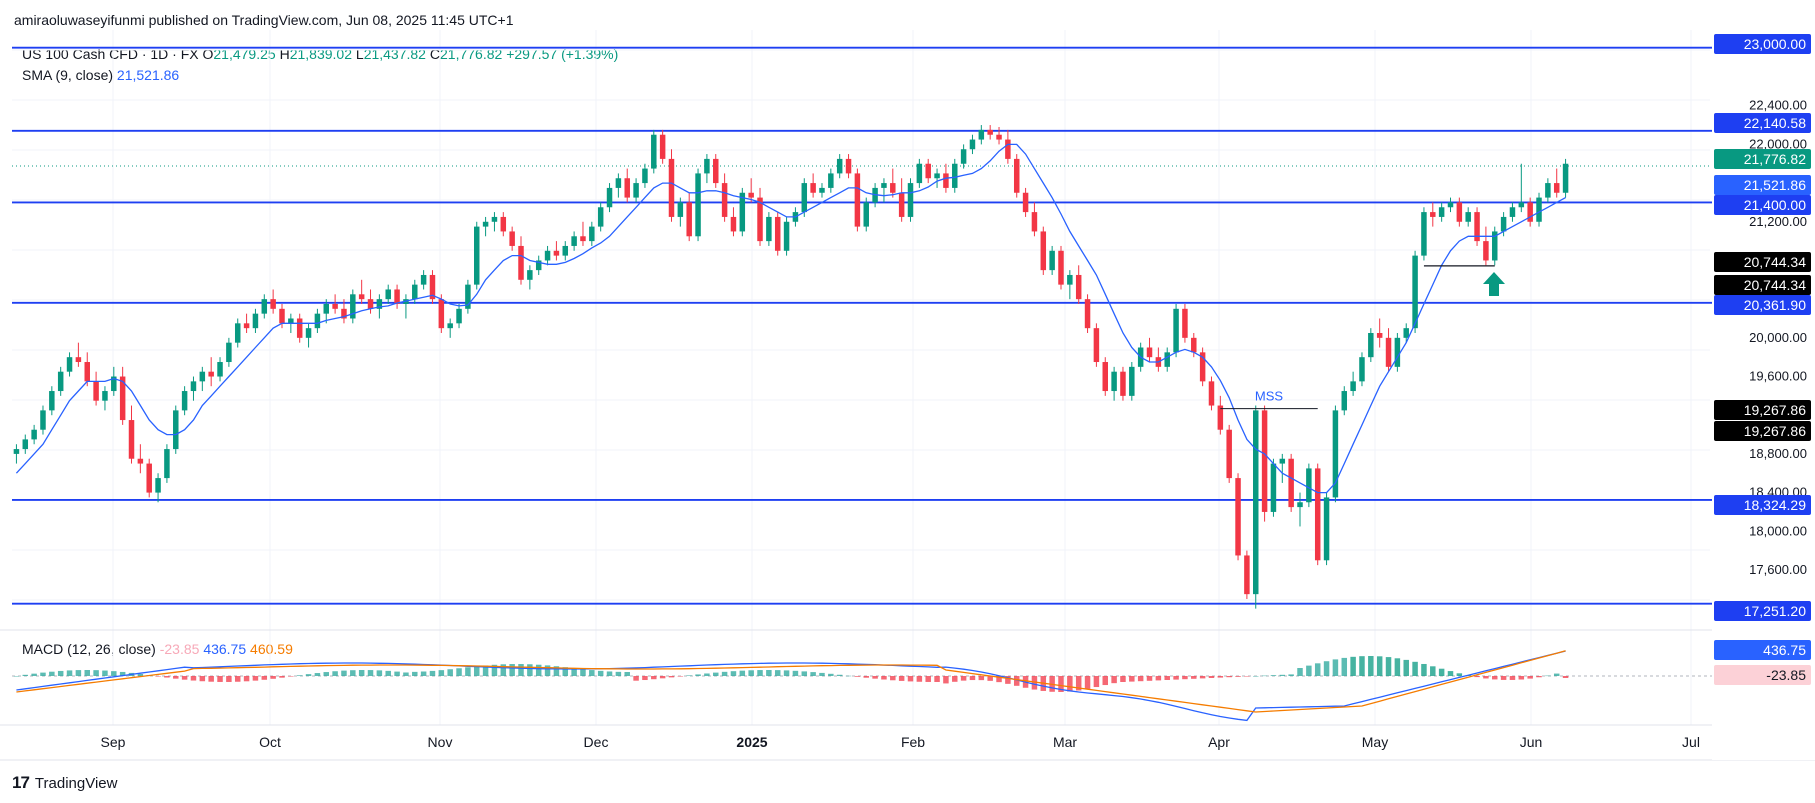  I want to click on sma-legend: SMA (9, close) 21,521.86, so click(100, 75).